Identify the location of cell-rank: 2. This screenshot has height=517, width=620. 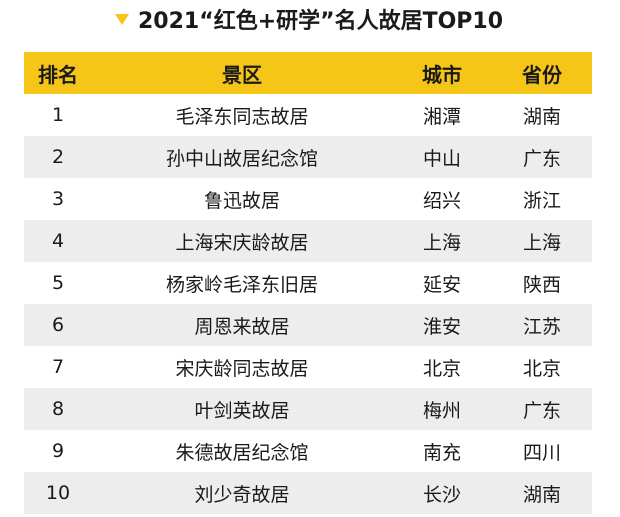
(58, 157).